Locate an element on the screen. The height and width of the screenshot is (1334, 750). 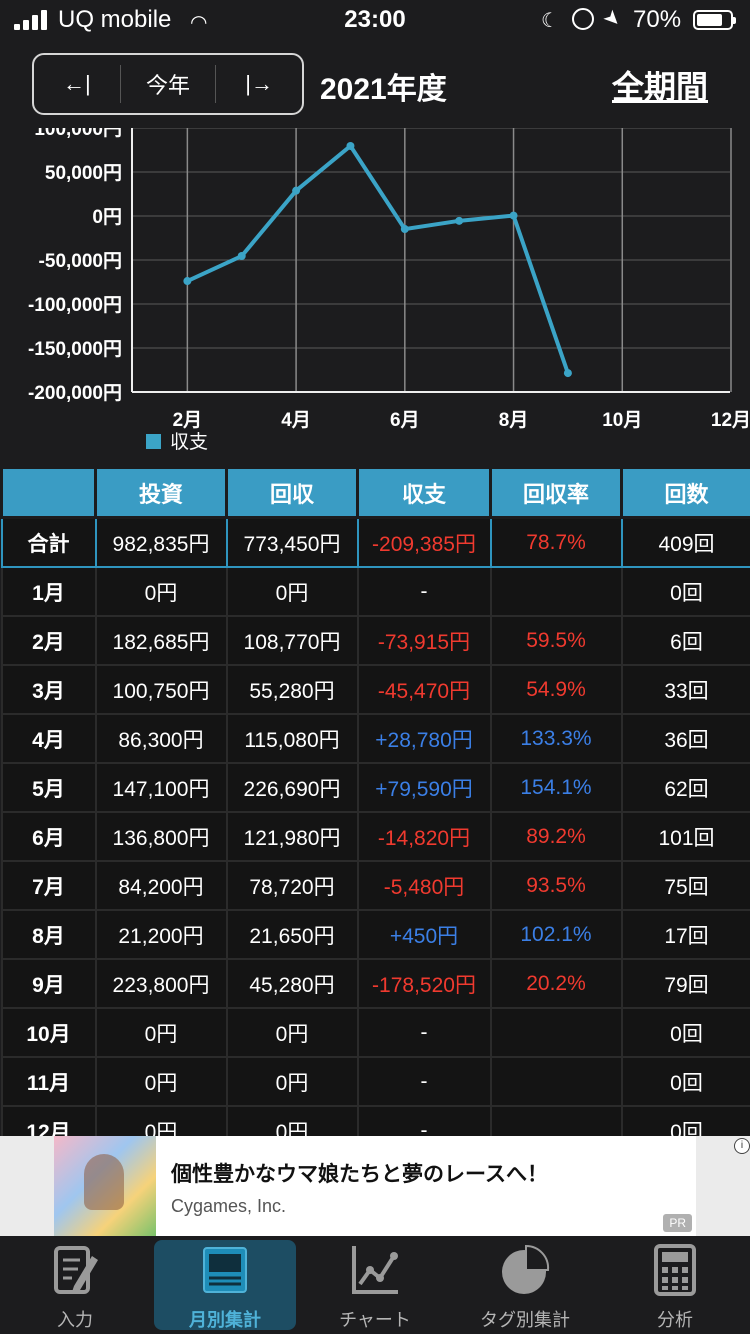
tab-tags: タグ別集計 is located at coordinates (525, 1285).